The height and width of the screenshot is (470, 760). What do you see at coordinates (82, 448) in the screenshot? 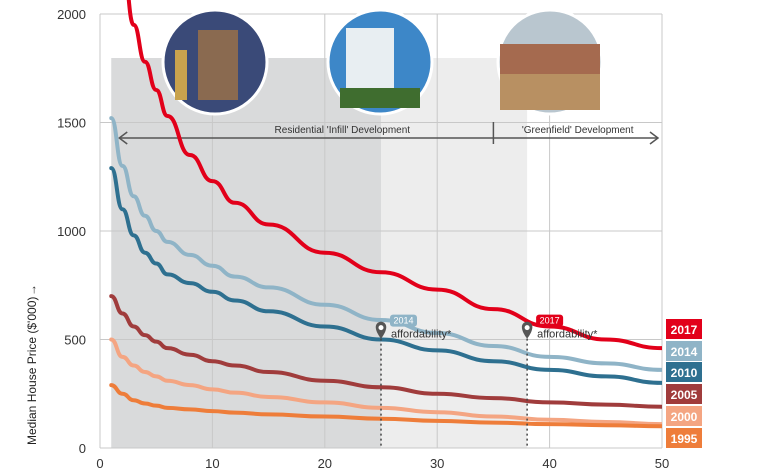
I see `y-tick-0: 0` at bounding box center [82, 448].